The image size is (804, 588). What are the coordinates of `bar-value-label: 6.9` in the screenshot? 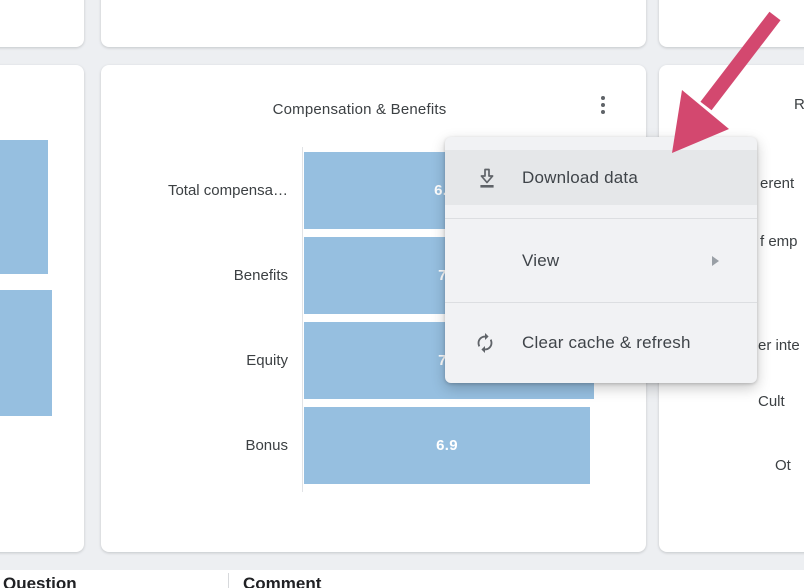 It's located at (447, 445).